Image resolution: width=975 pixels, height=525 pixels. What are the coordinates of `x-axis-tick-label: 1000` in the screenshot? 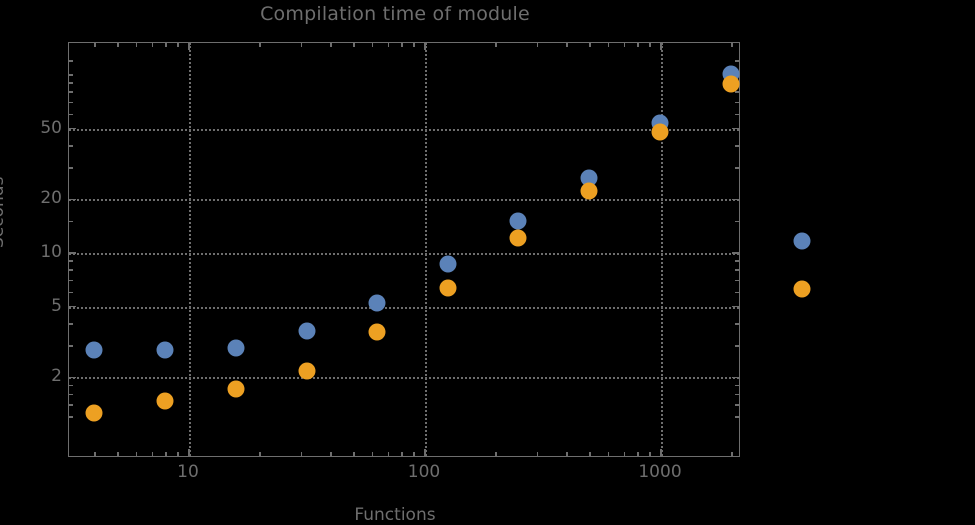 It's located at (660, 472).